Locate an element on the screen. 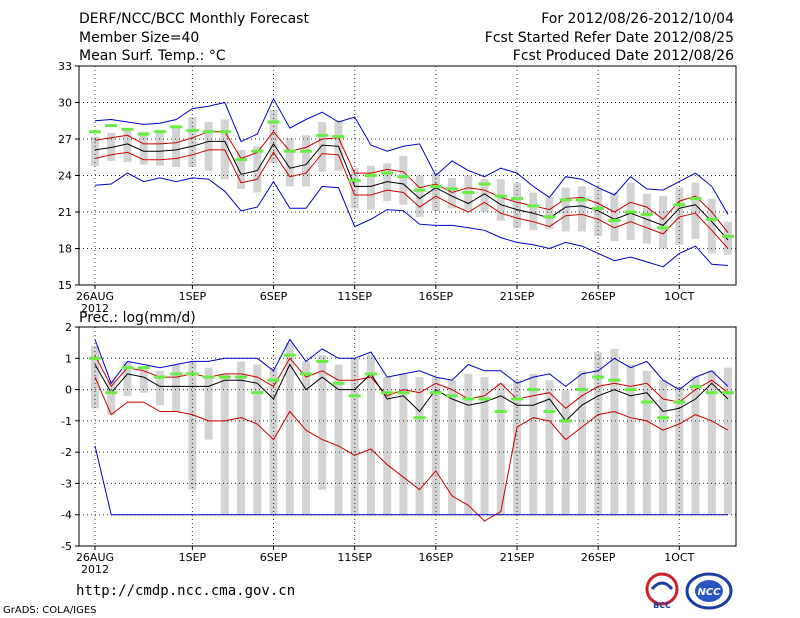  y-tick-label: -1 is located at coordinates (66, 421).